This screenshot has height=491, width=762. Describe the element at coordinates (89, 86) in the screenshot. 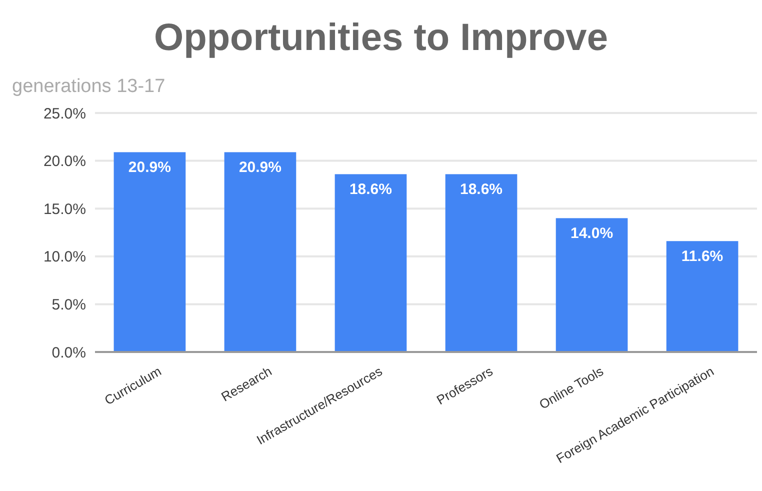

I see `chart-subtitle: generations 13-17` at that location.